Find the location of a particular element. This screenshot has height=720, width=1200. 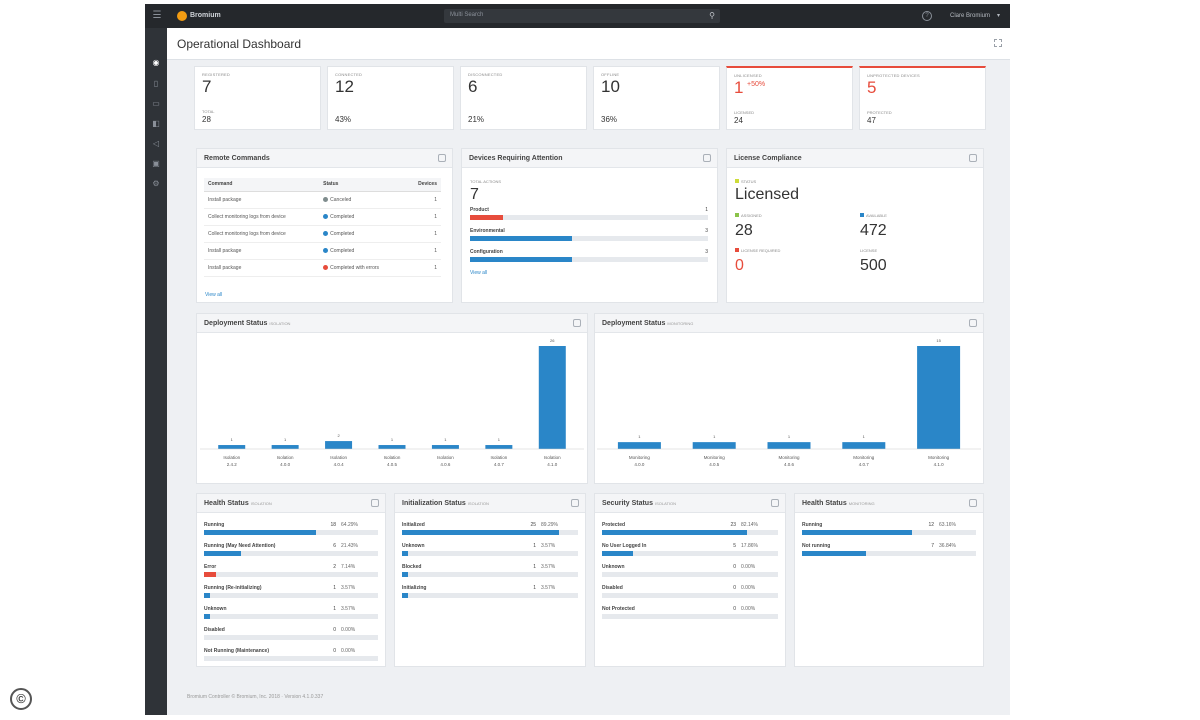

panel-title: Initialization Status Isolation is located at coordinates (445, 503).